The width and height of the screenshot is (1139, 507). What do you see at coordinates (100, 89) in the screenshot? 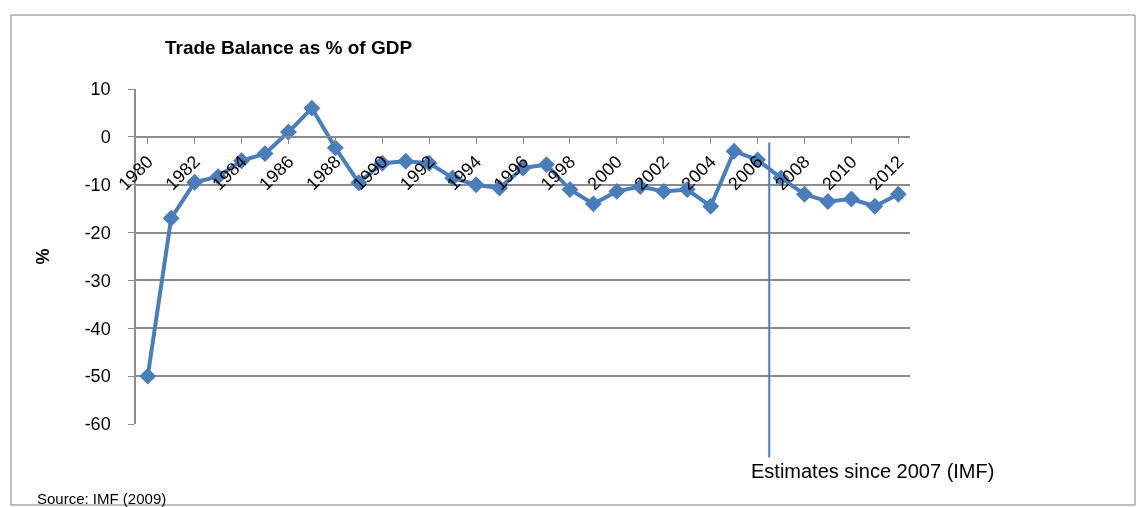
I see `y-tick-label: 10` at bounding box center [100, 89].